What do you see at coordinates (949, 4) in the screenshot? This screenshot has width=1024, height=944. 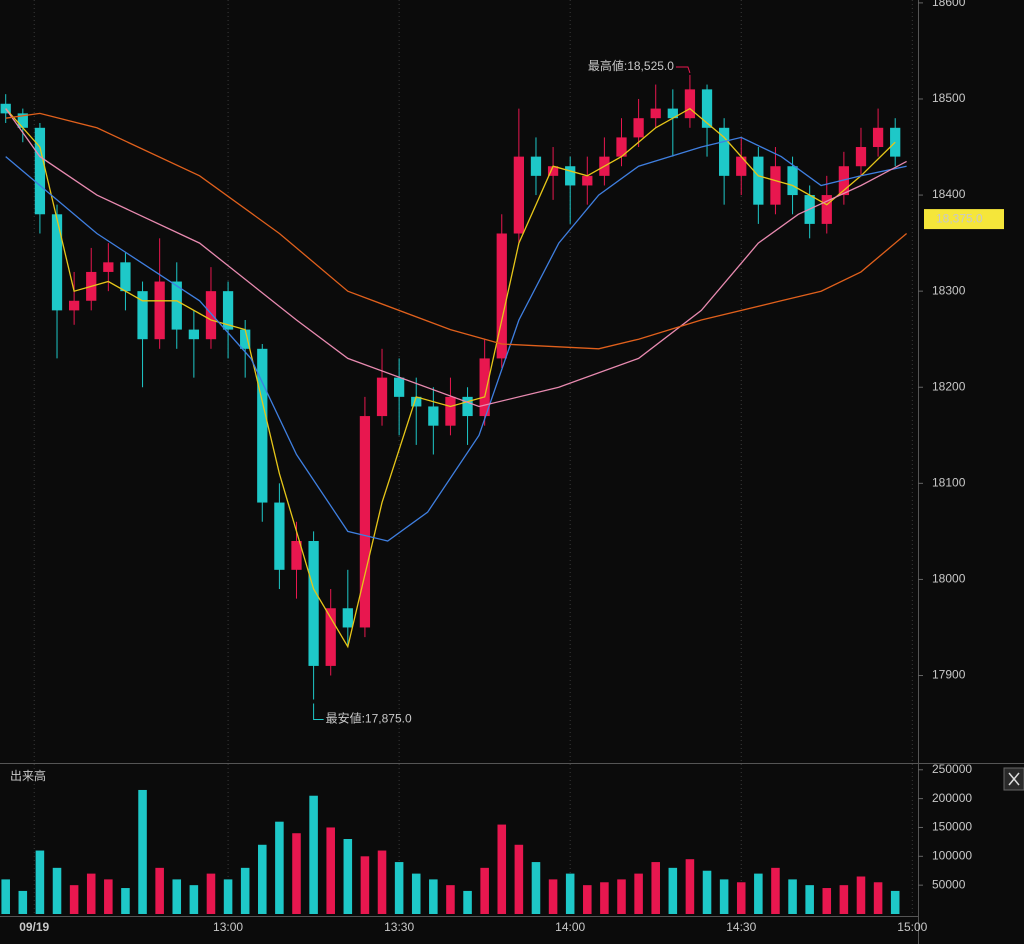 I see `y-tick-label: 18600` at bounding box center [949, 4].